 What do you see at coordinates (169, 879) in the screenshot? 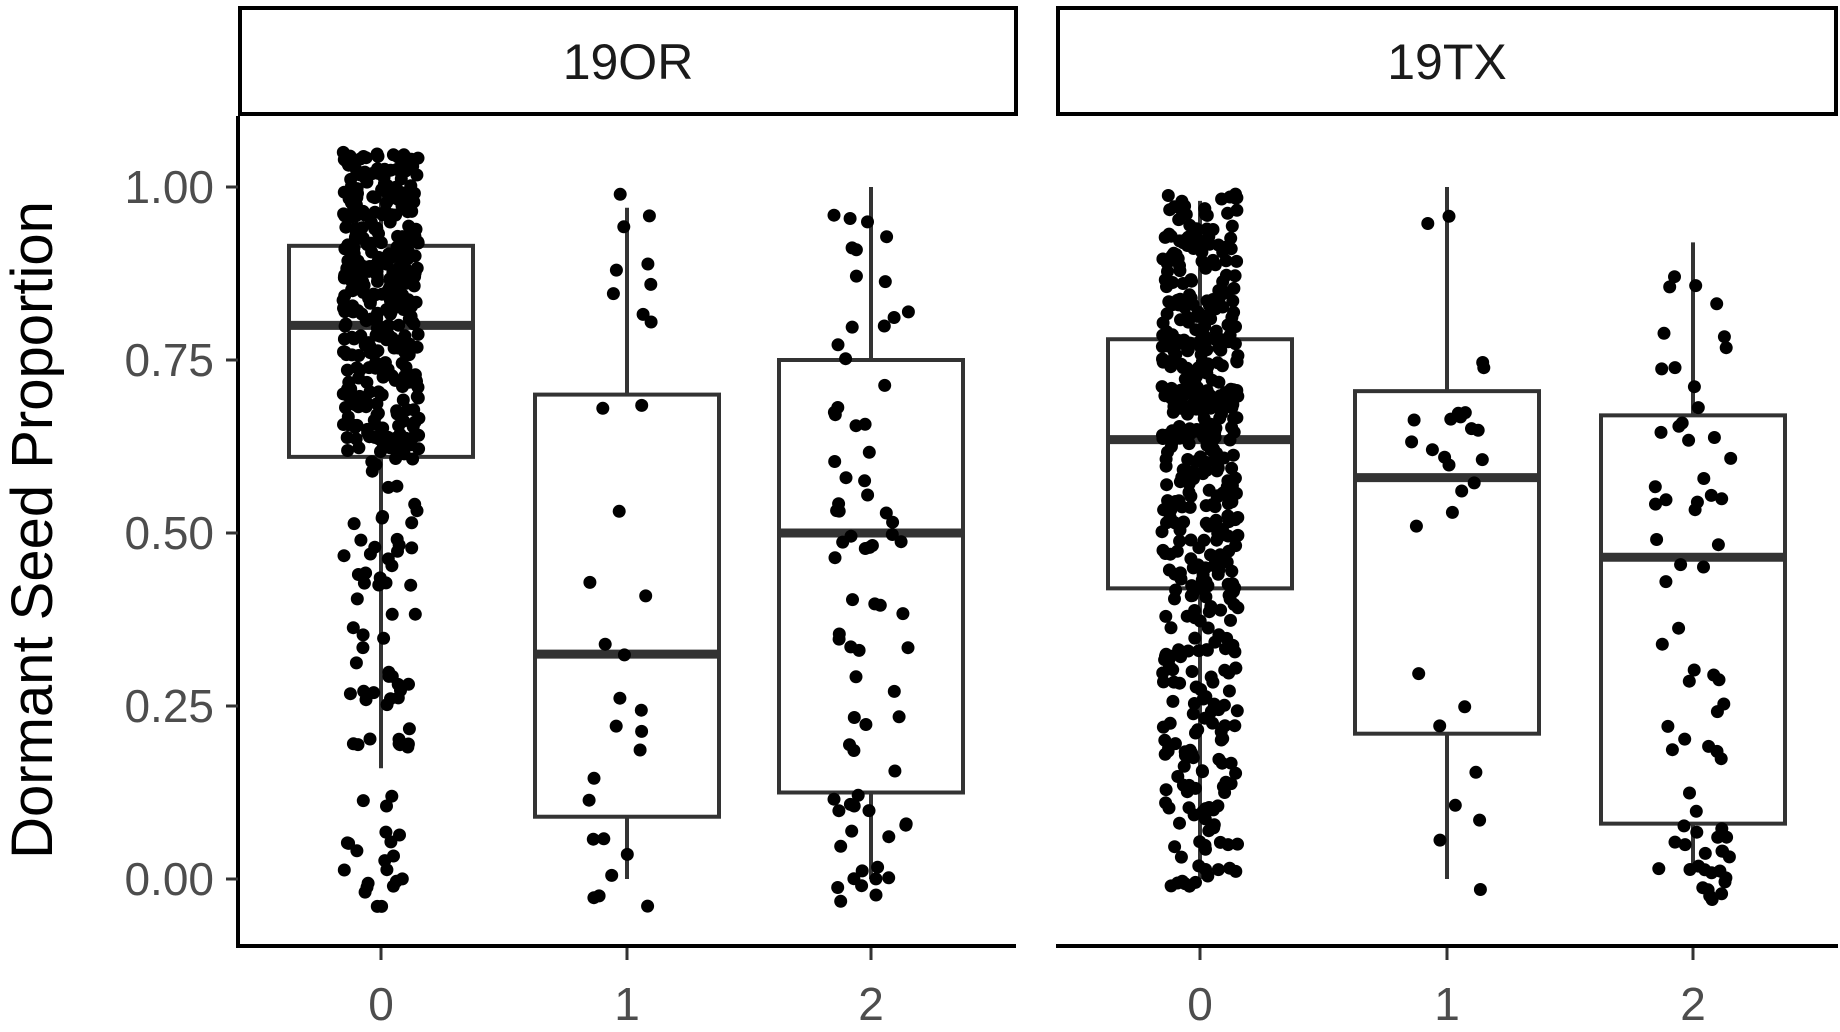
I see `y-tick-label-0: 0.00` at bounding box center [169, 879].